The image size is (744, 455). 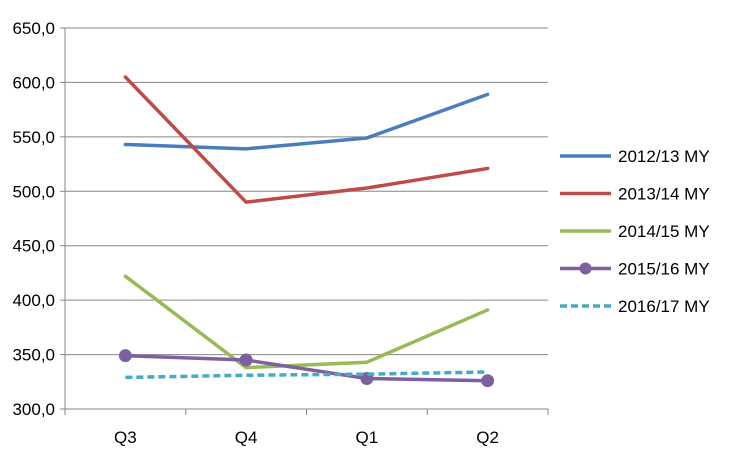 I want to click on legend-marker, so click(x=585, y=268).